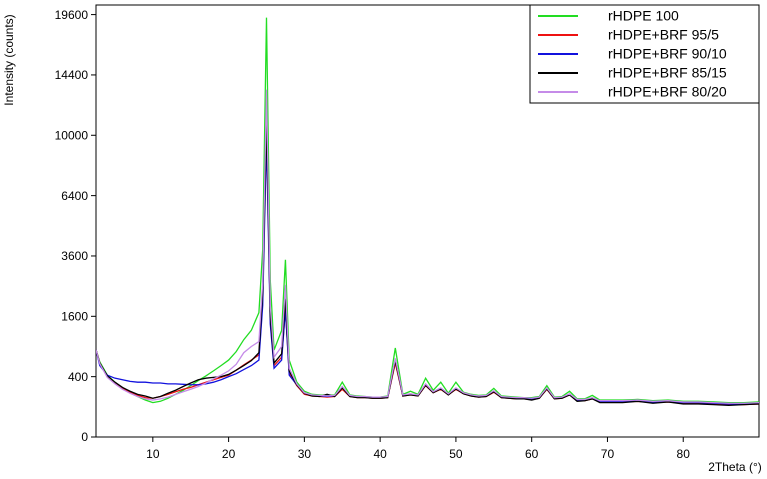 The width and height of the screenshot is (767, 479). Describe the element at coordinates (72, 135) in the screenshot. I see `y-tick-label: 10000` at that location.